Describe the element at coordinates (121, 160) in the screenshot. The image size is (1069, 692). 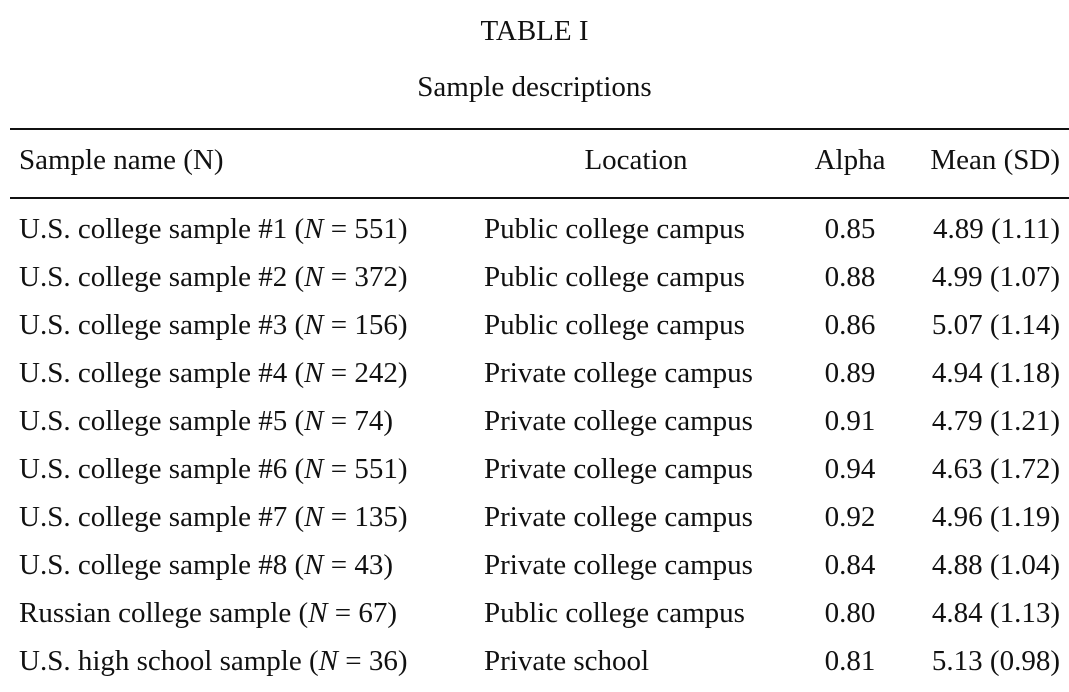
I see `header-sample-name: Sample name (N)` at that location.